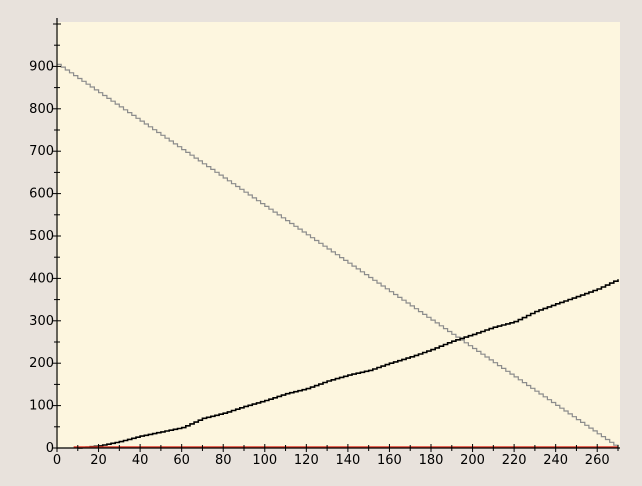 This screenshot has width=642, height=486. What do you see at coordinates (41, 406) in the screenshot?
I see `y-tick-label: 100` at bounding box center [41, 406].